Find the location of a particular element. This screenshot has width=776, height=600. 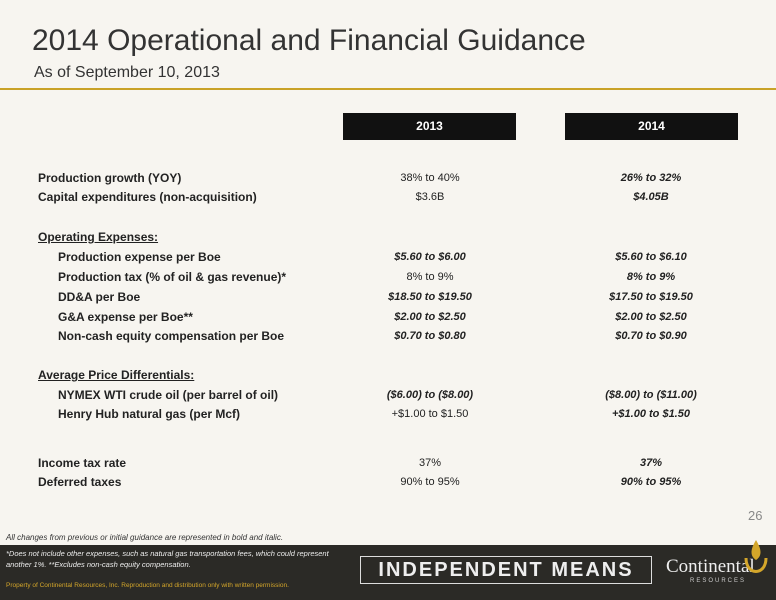

section-heading: Average Price Differentials: is located at coordinates (116, 375).